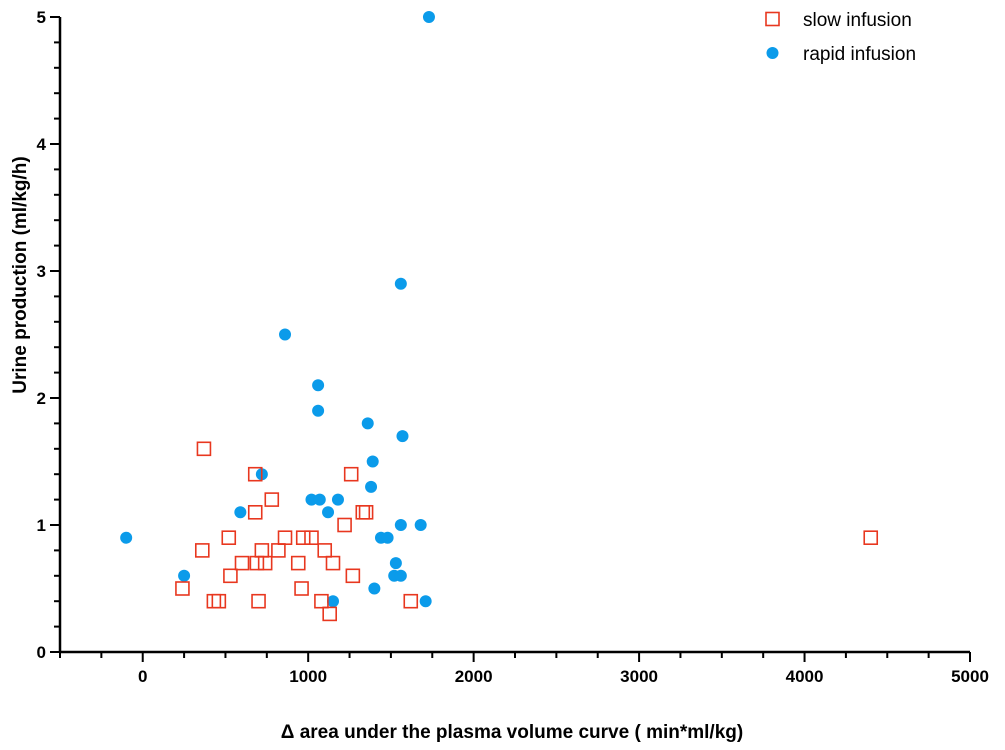 Image resolution: width=1005 pixels, height=750 pixels. Describe the element at coordinates (857, 20) in the screenshot. I see `legend-label: slow infusion` at that location.